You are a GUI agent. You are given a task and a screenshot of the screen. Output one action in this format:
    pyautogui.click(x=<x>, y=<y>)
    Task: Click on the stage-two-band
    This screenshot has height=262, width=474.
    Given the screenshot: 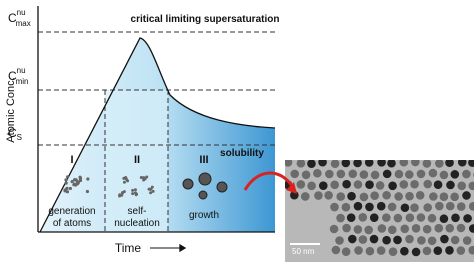 What is the action you would take?
    pyautogui.click(x=136, y=161)
    